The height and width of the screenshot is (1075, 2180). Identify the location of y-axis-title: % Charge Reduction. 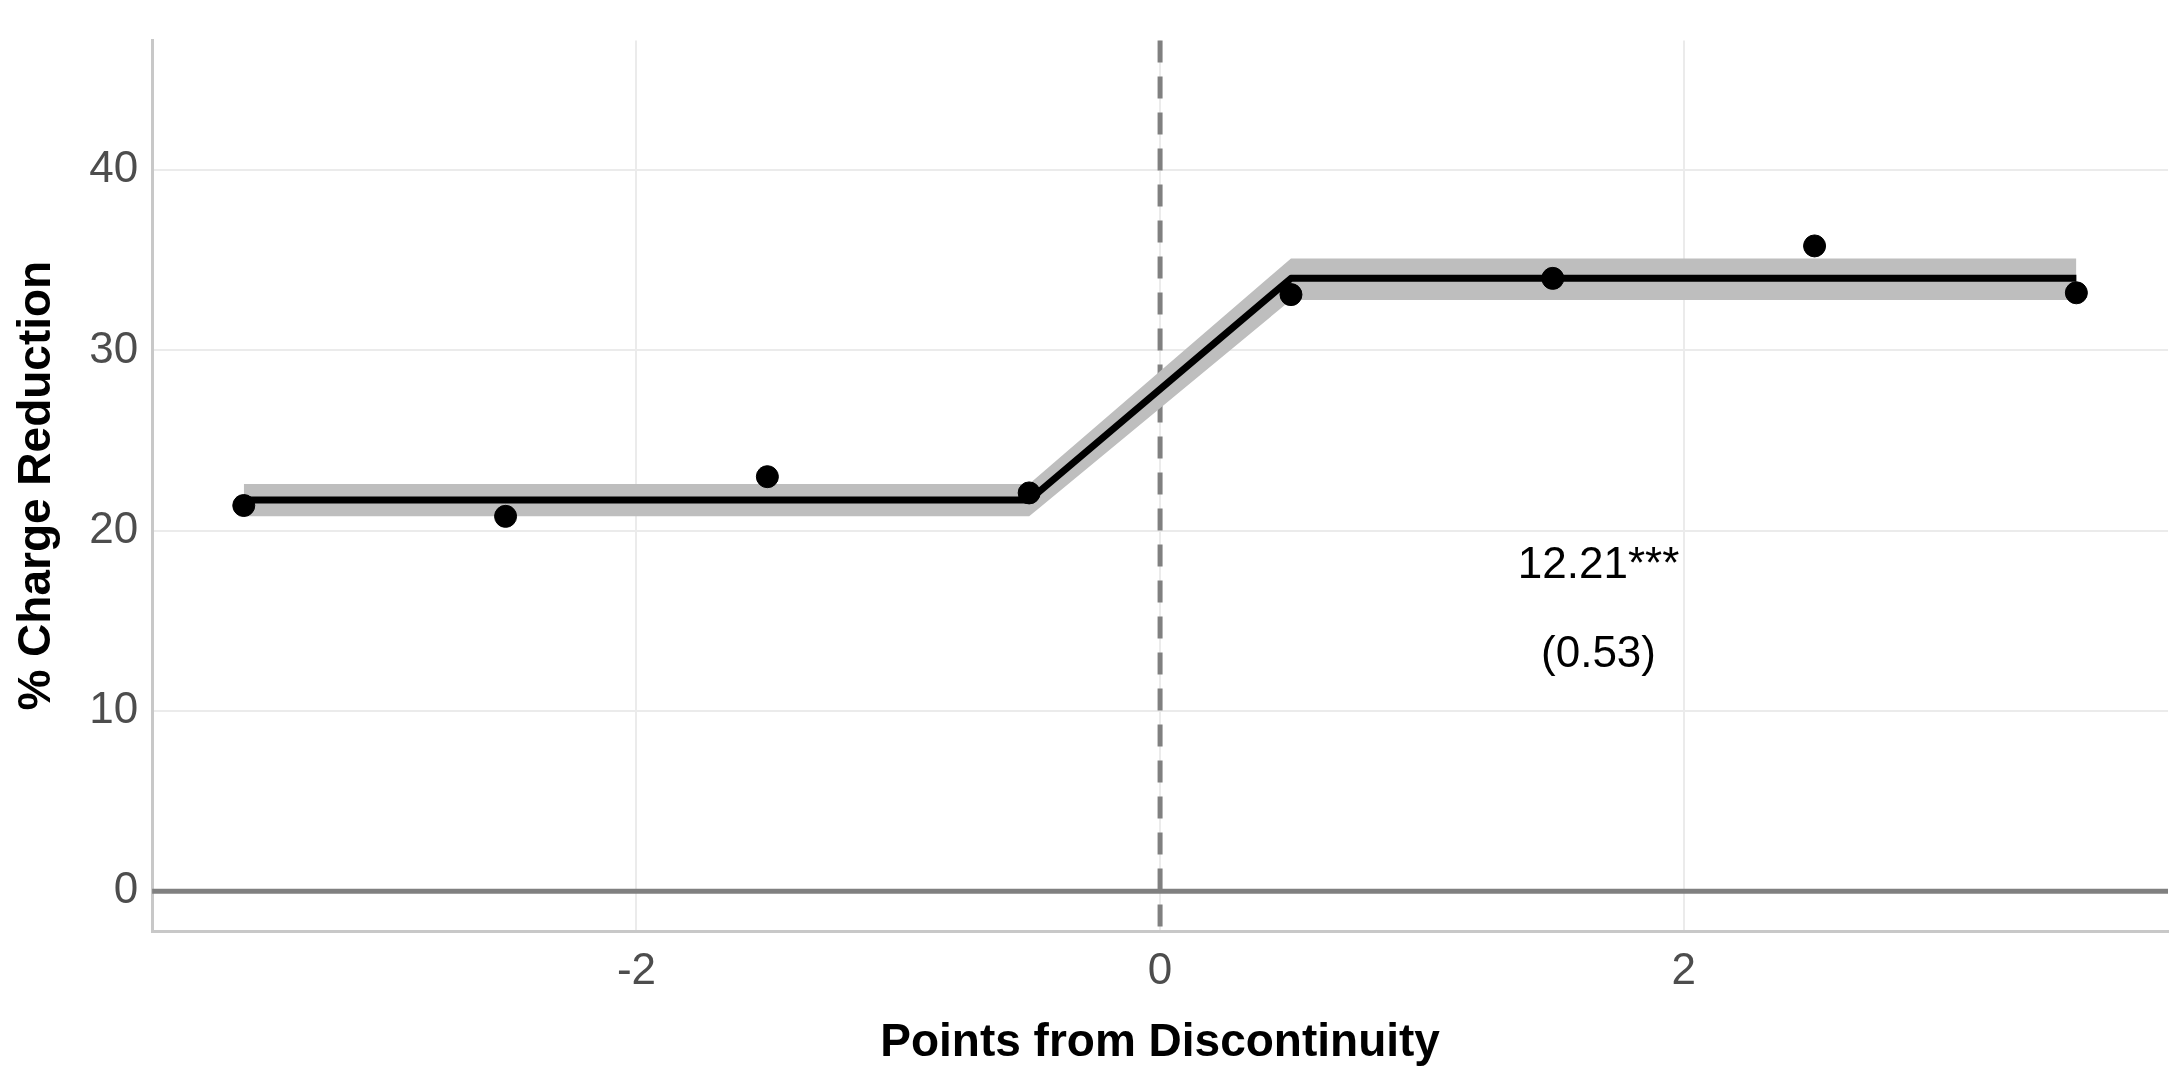
(34, 485).